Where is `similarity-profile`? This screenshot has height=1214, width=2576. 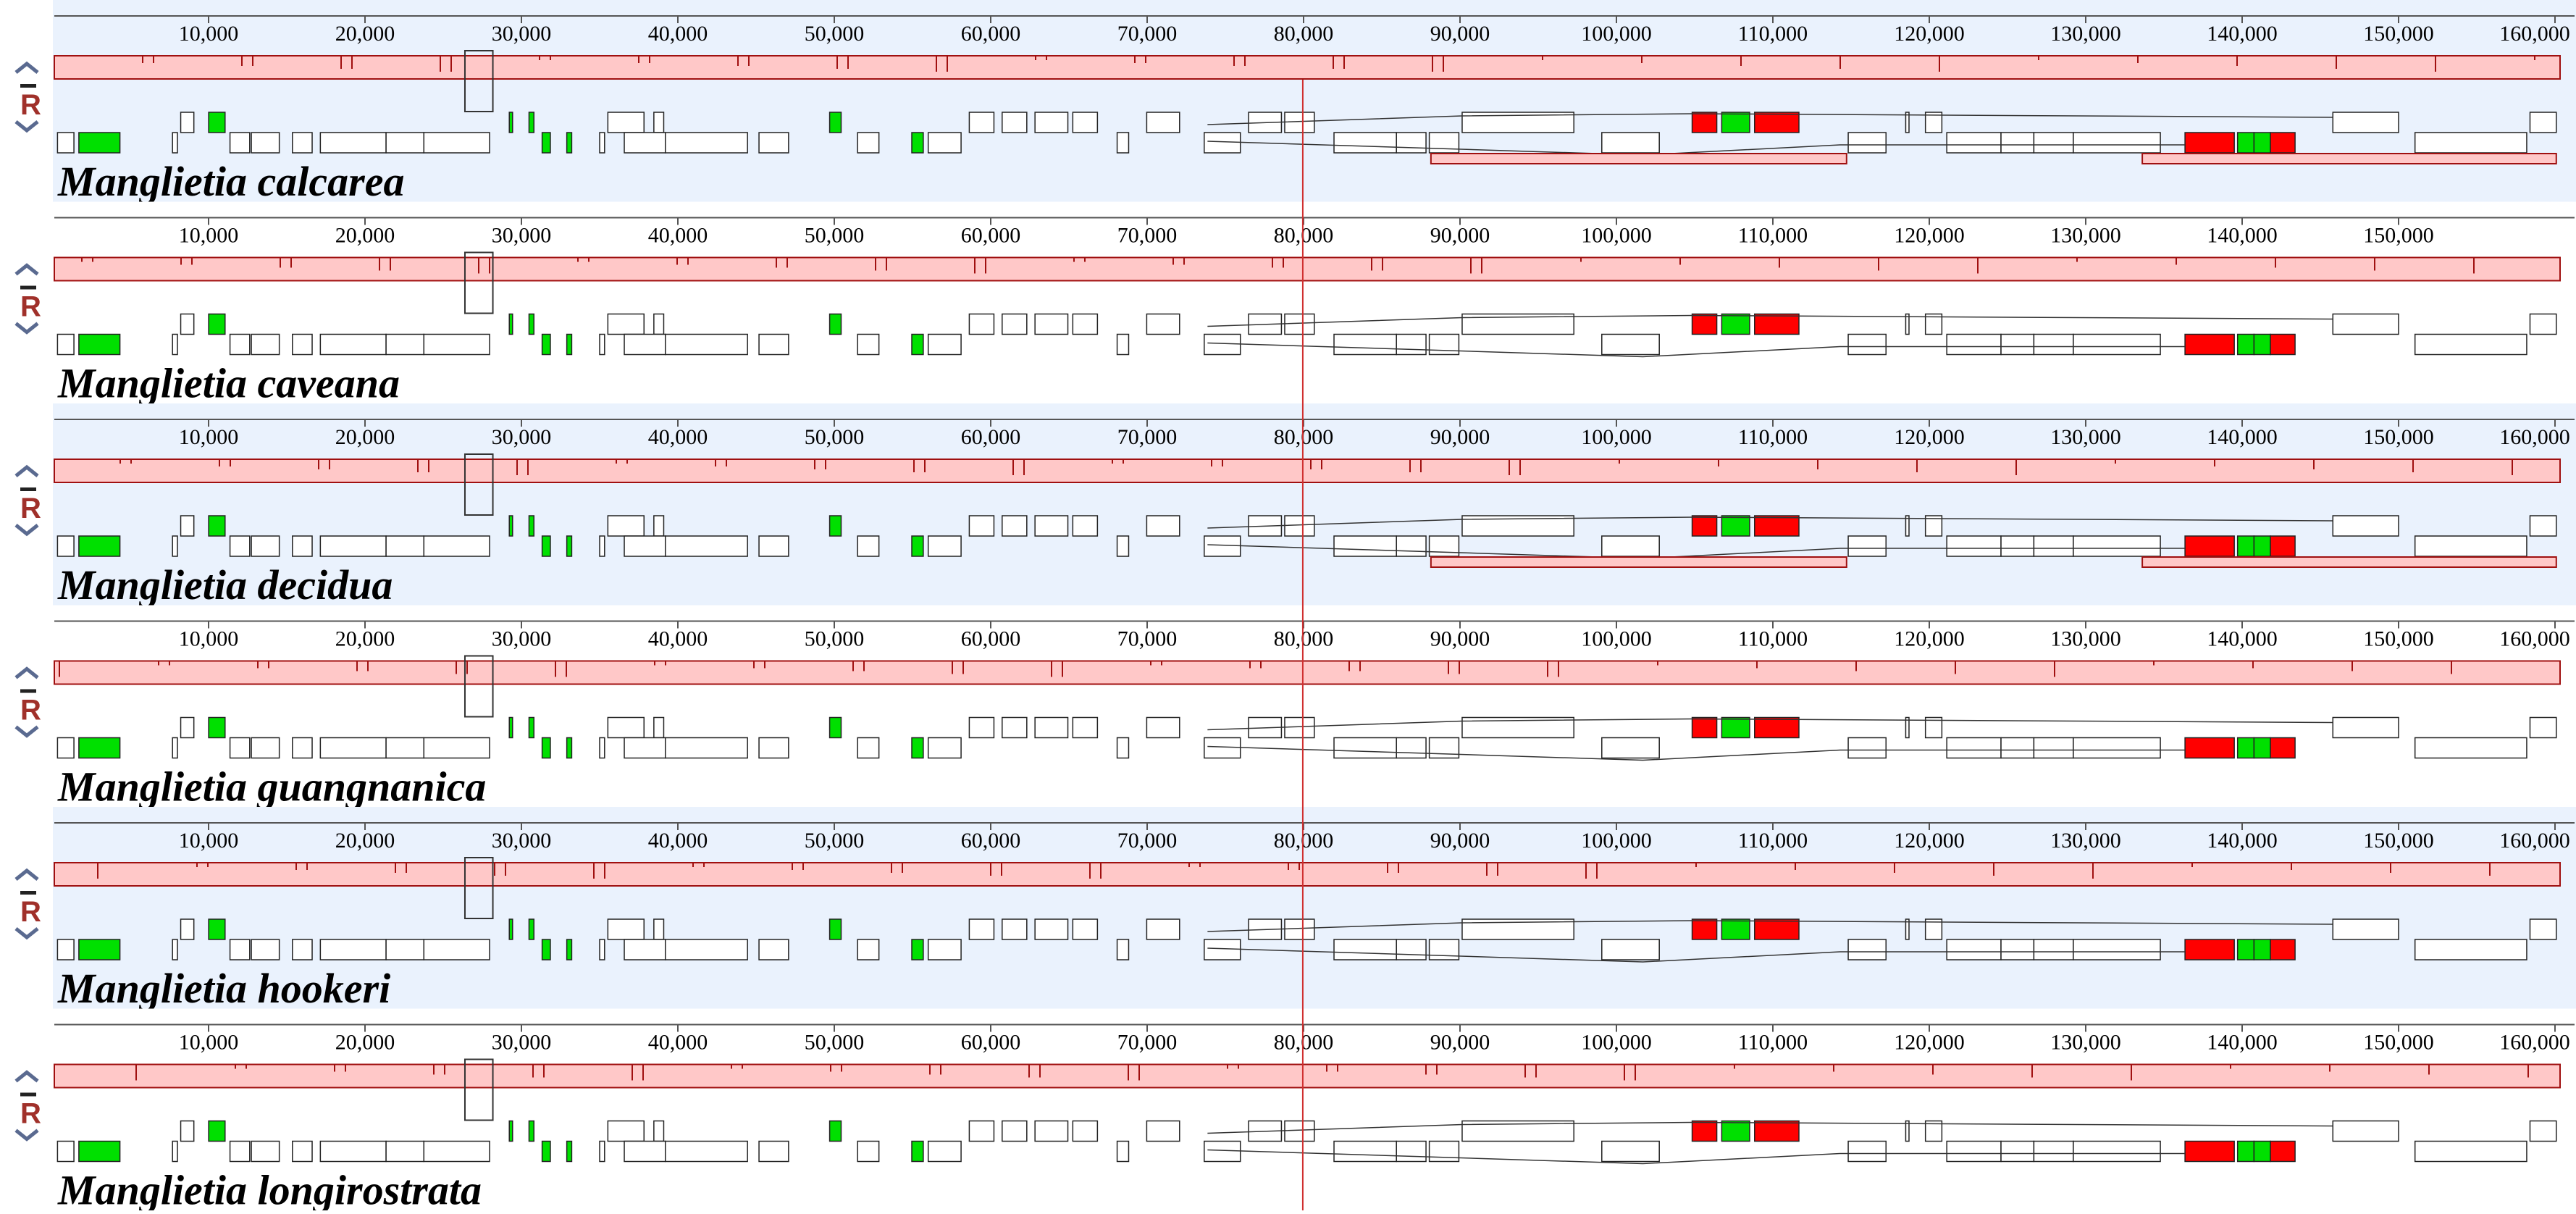
similarity-profile is located at coordinates (1307, 1076).